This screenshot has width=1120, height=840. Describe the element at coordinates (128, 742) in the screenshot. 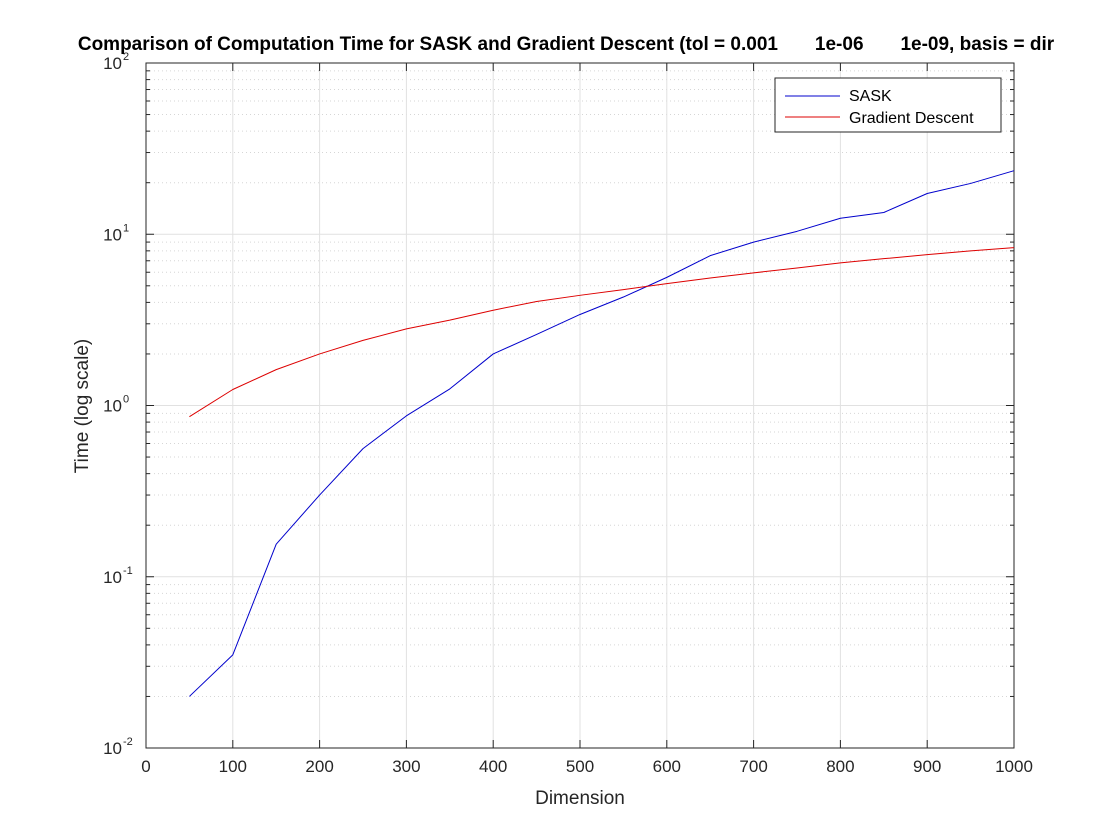

I see `y-tick-label-exponent: -2` at that location.